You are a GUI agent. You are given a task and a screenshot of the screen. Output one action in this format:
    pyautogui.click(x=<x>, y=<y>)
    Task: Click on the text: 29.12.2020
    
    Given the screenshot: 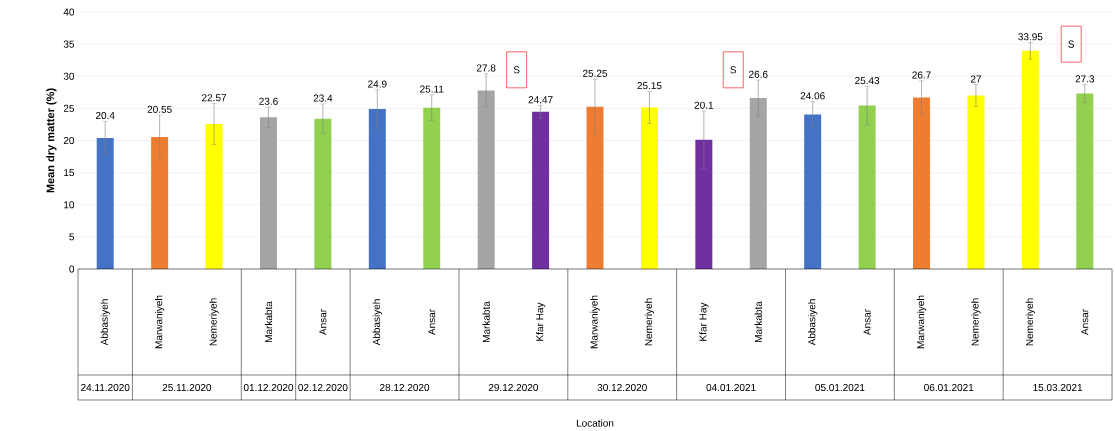 What is the action you would take?
    pyautogui.click(x=513, y=387)
    